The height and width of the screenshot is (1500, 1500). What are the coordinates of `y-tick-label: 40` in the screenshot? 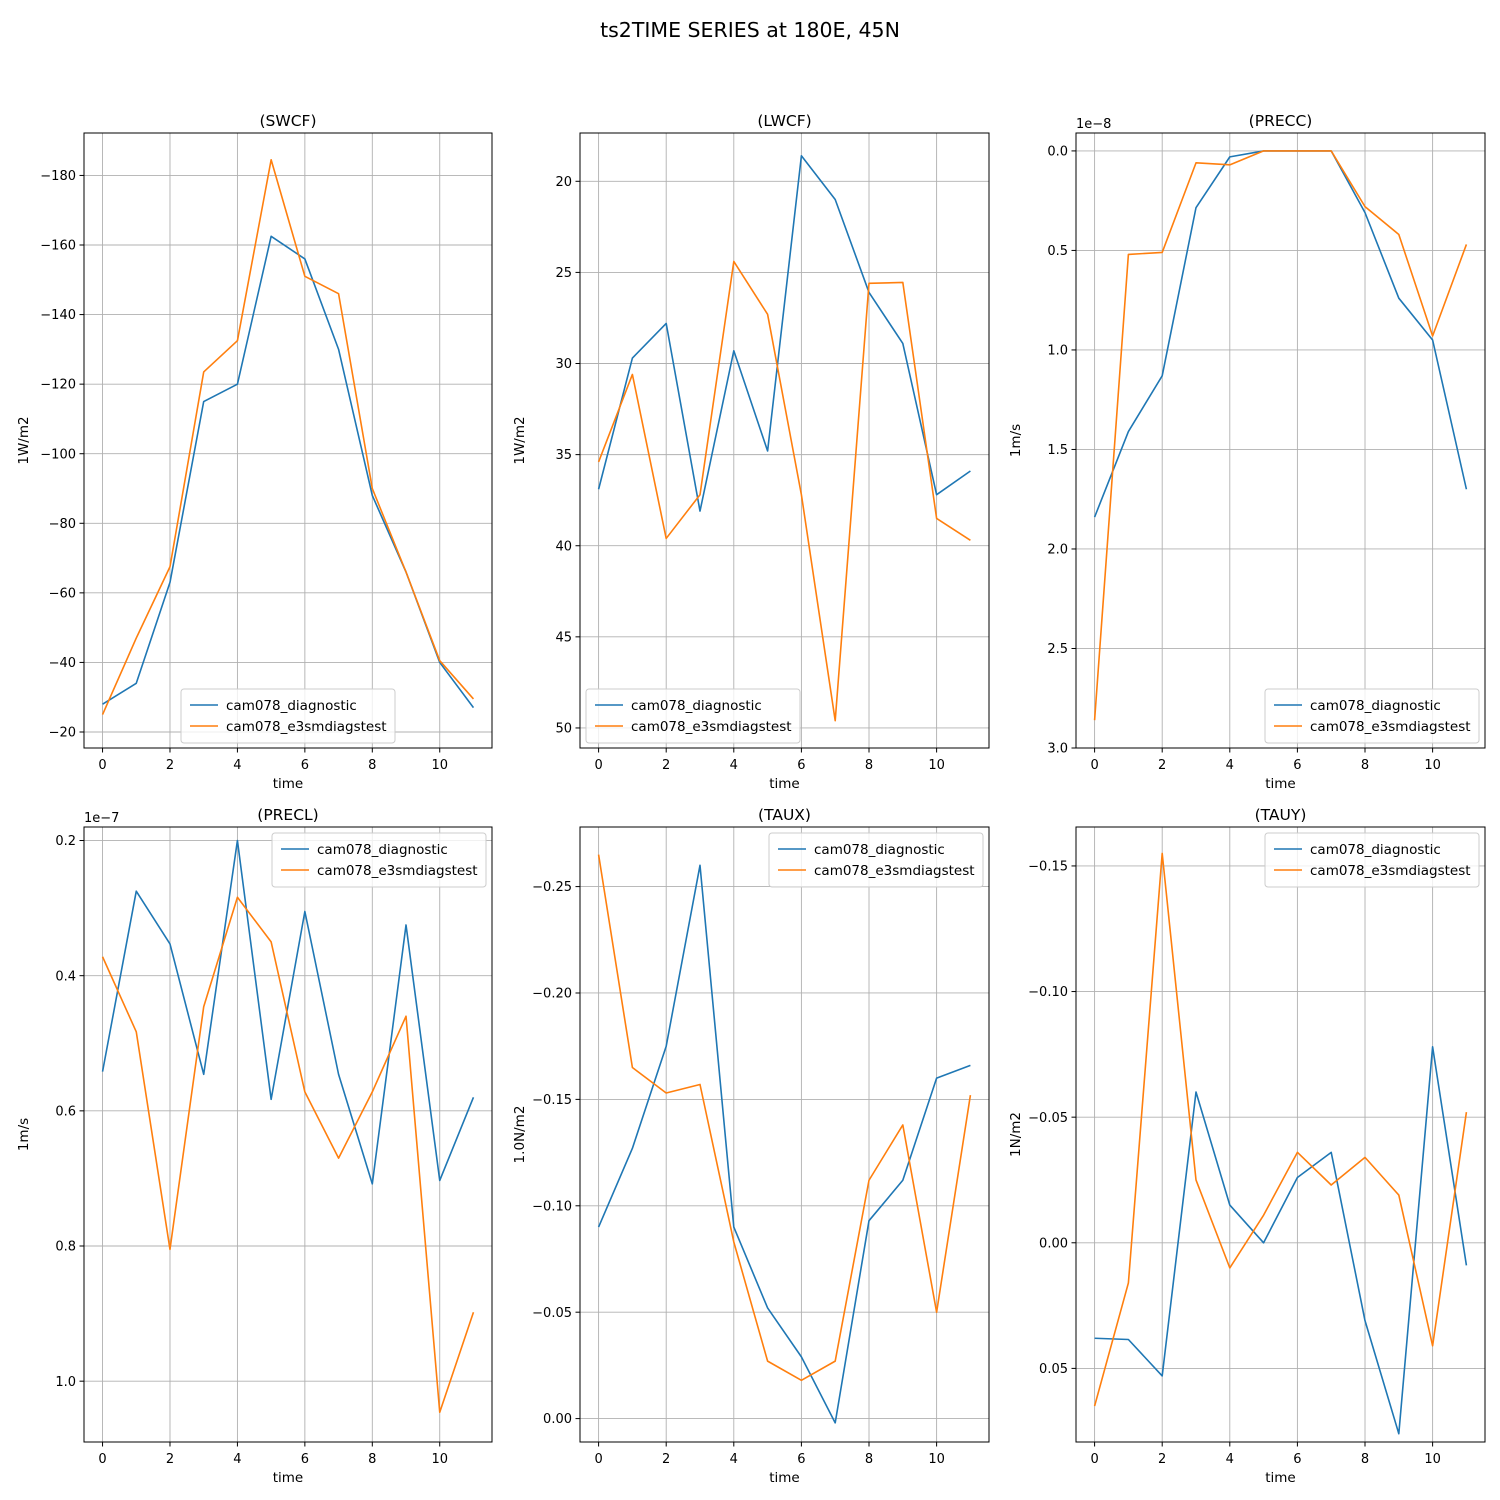 It's located at (563, 546).